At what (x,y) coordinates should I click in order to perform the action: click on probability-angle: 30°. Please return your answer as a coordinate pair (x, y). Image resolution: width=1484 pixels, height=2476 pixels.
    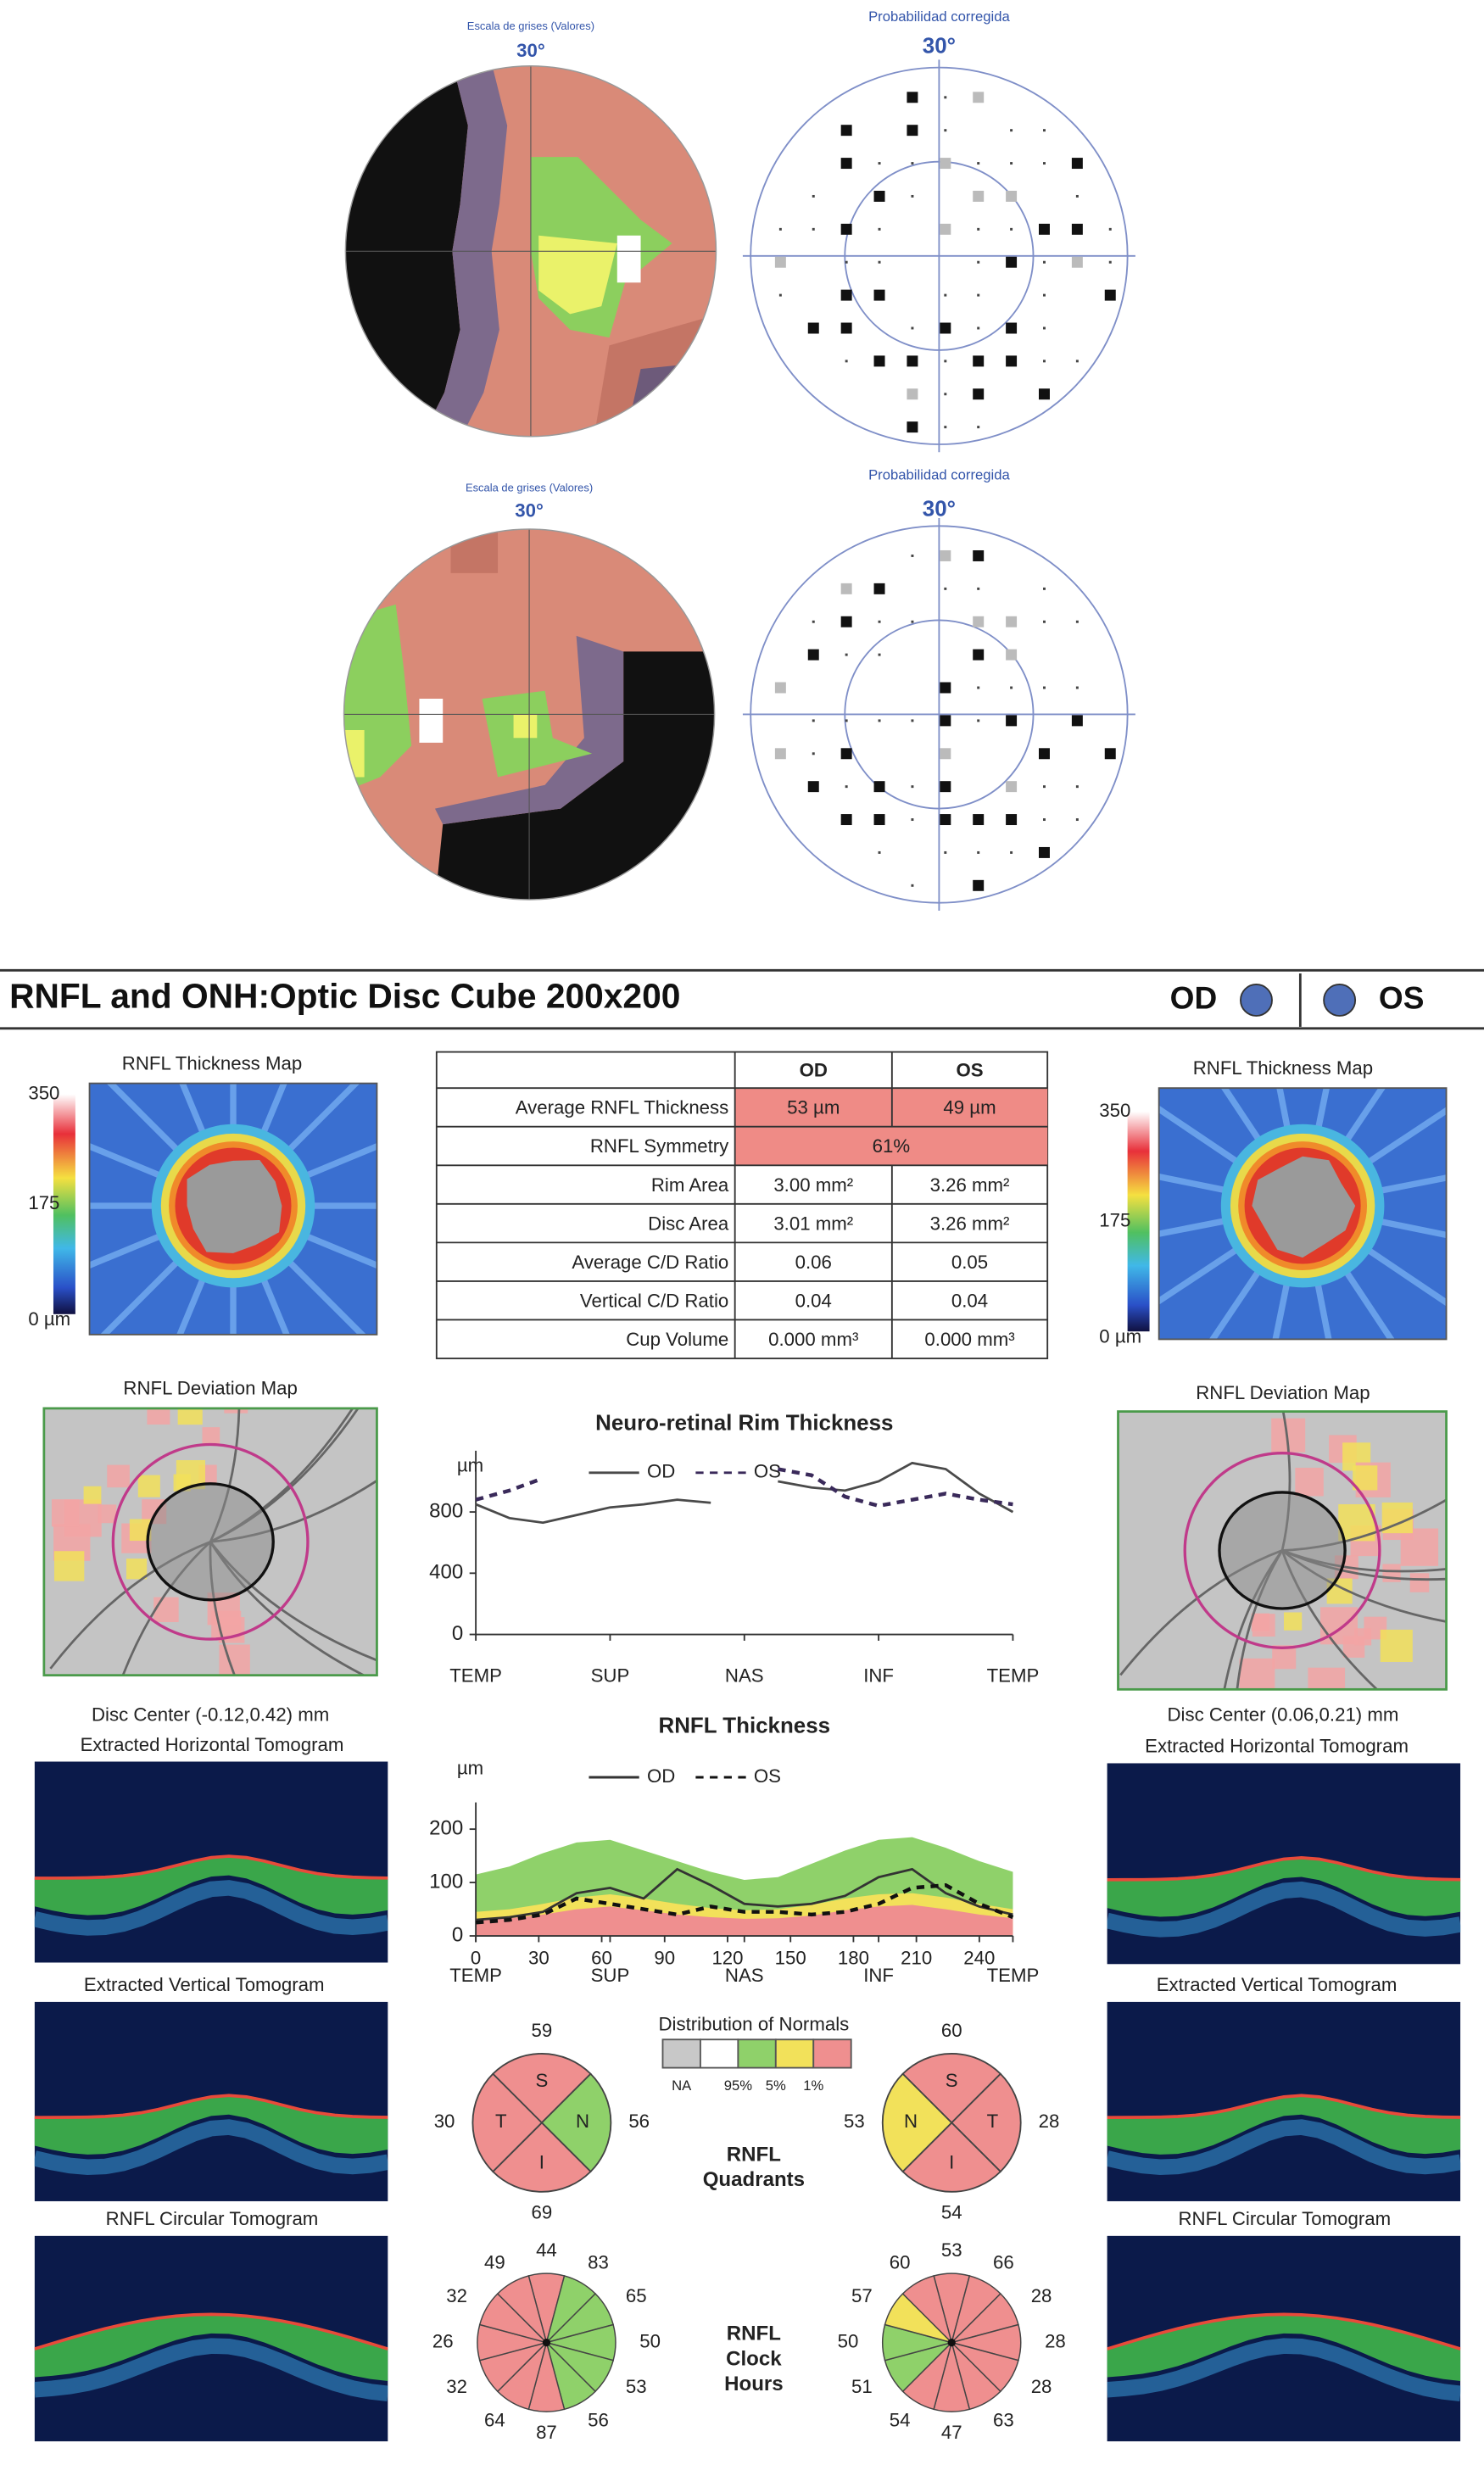
    Looking at the image, I should click on (939, 46).